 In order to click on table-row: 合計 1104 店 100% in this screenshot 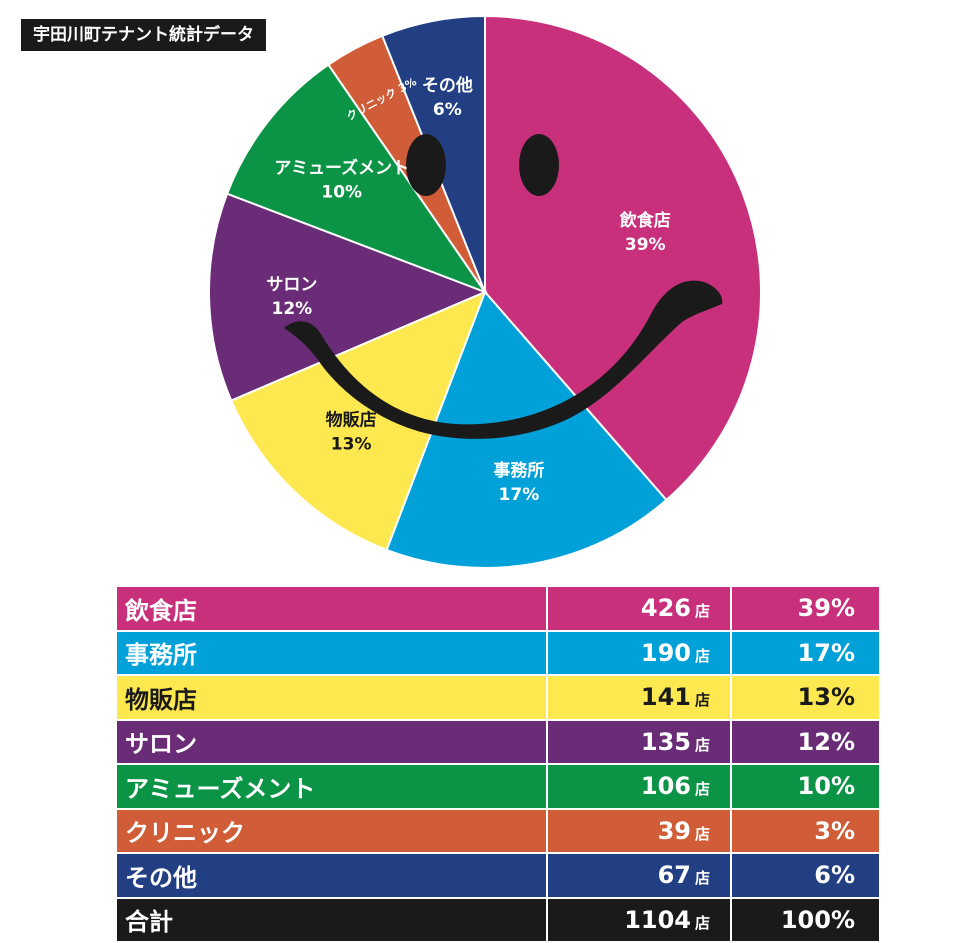, I will do `click(498, 919)`.